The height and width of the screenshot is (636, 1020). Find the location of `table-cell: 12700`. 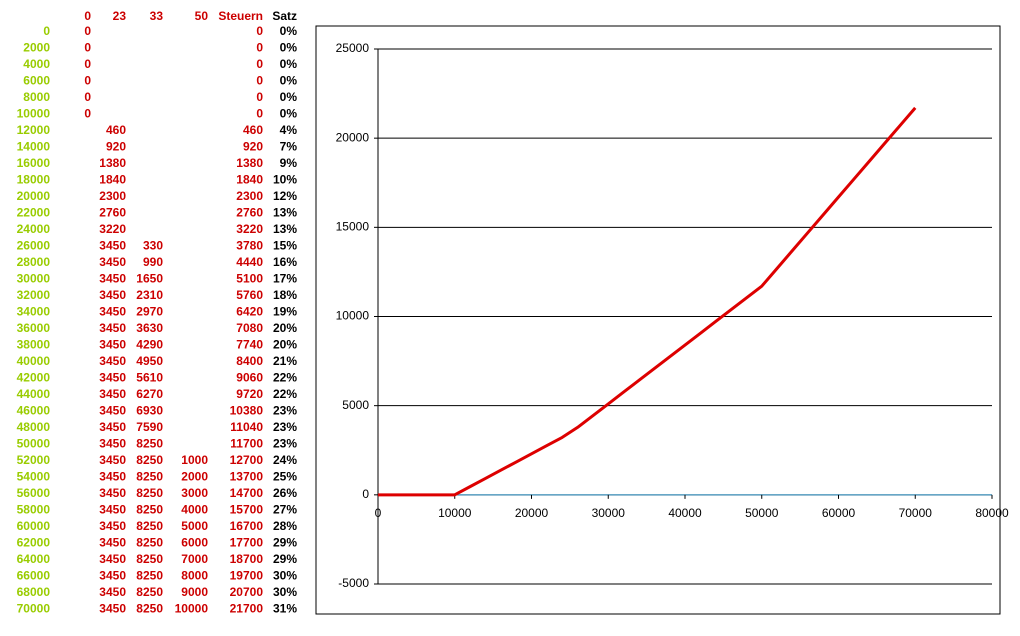

table-cell: 12700 is located at coordinates (247, 460).